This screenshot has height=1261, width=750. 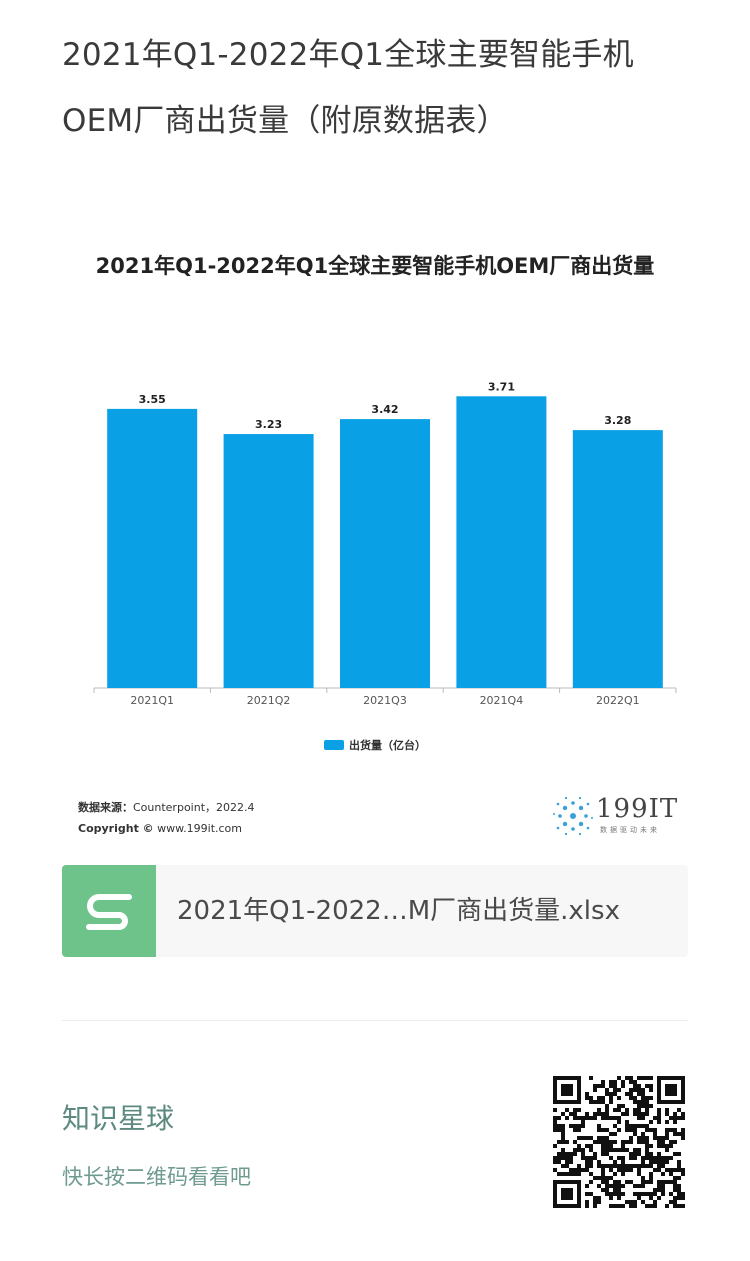 What do you see at coordinates (619, 1142) in the screenshot?
I see `qr-code-icon` at bounding box center [619, 1142].